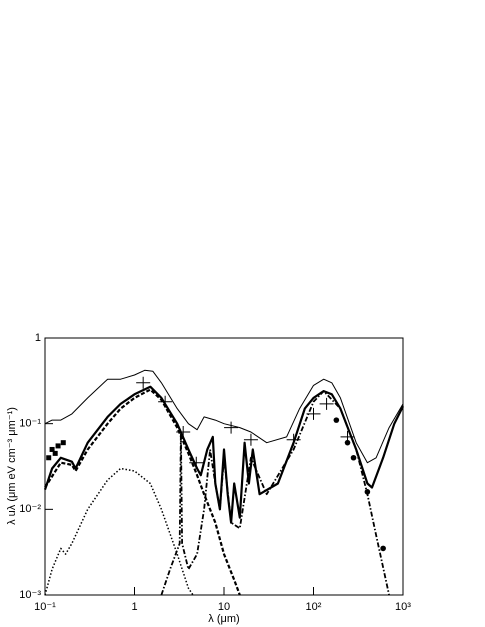  I want to click on y-tick-label: 10⁻¹, so click(30, 424).